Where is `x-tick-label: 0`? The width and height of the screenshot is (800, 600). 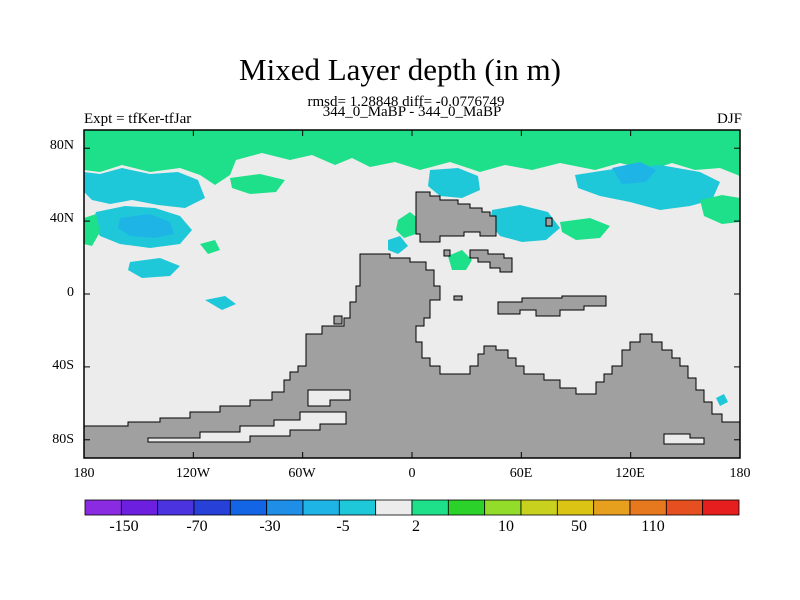
x-tick-label: 0 is located at coordinates (412, 473).